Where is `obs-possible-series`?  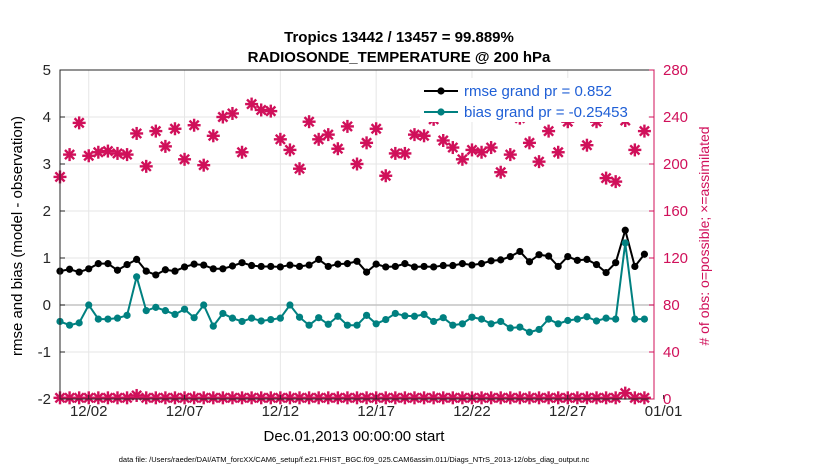
obs-possible-series is located at coordinates (352, 143).